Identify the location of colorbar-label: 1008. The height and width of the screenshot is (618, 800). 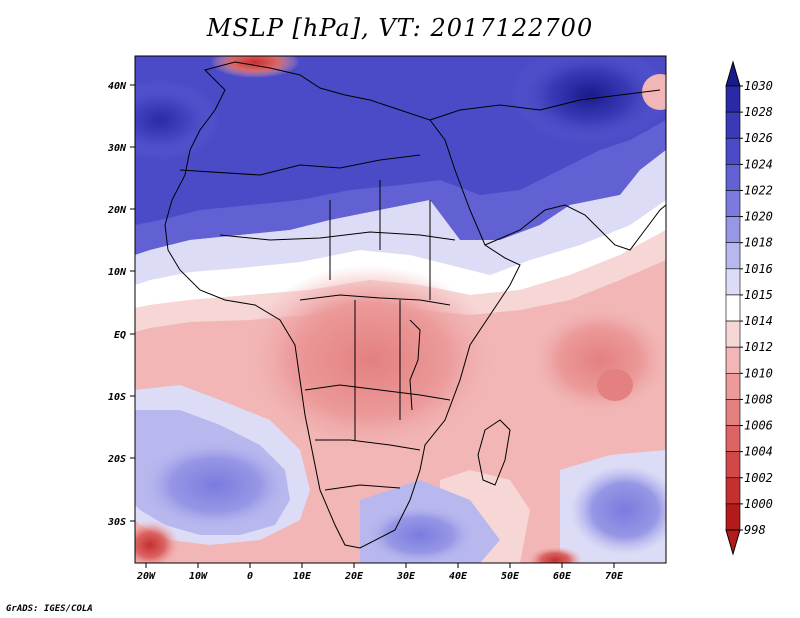
(758, 399).